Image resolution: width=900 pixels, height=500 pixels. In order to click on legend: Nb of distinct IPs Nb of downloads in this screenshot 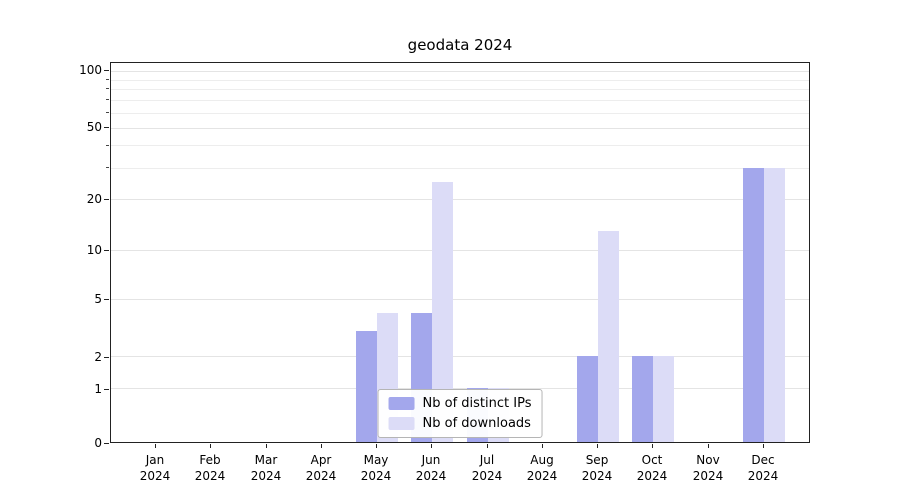, I will do `click(460, 413)`.